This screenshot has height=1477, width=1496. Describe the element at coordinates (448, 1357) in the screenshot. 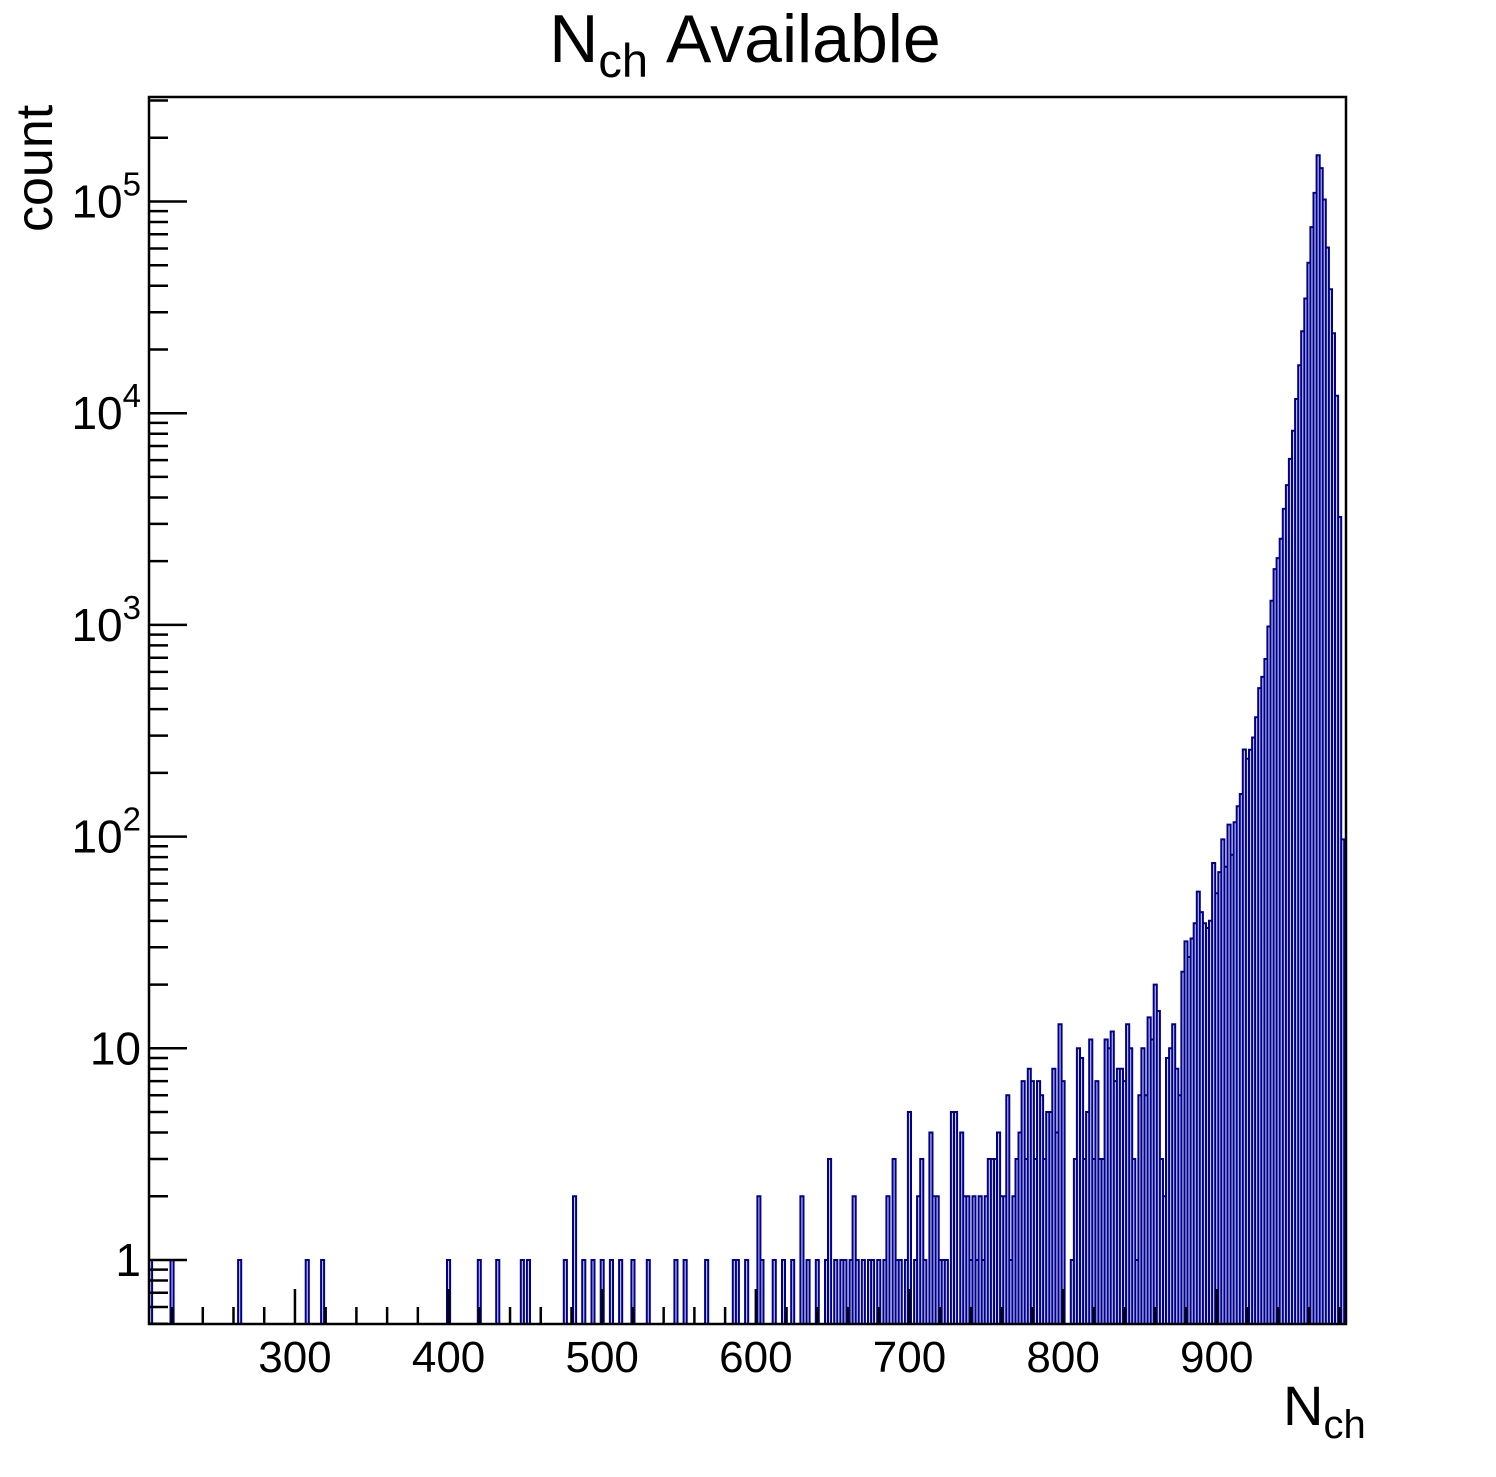

I see `x-axis-tick-label: 400` at that location.